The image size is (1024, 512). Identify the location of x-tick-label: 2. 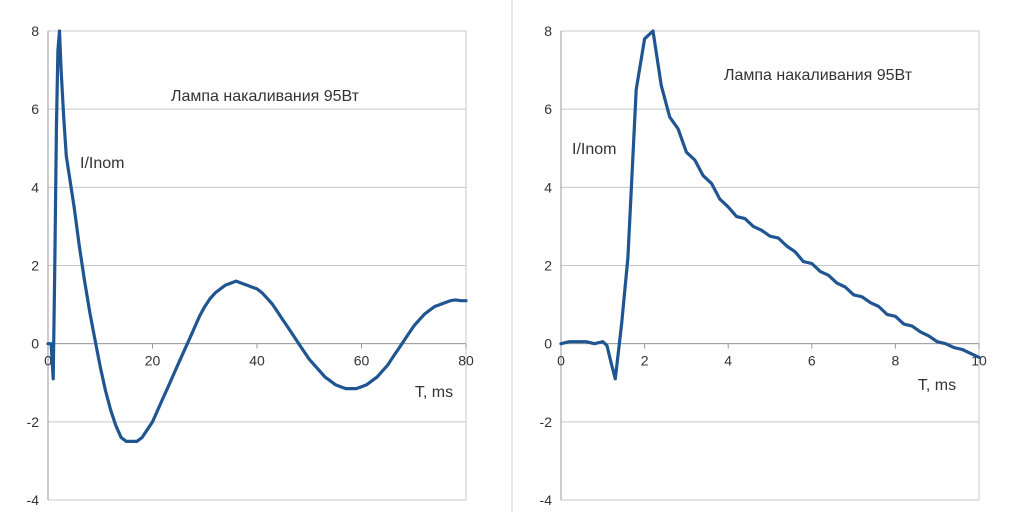
(645, 361).